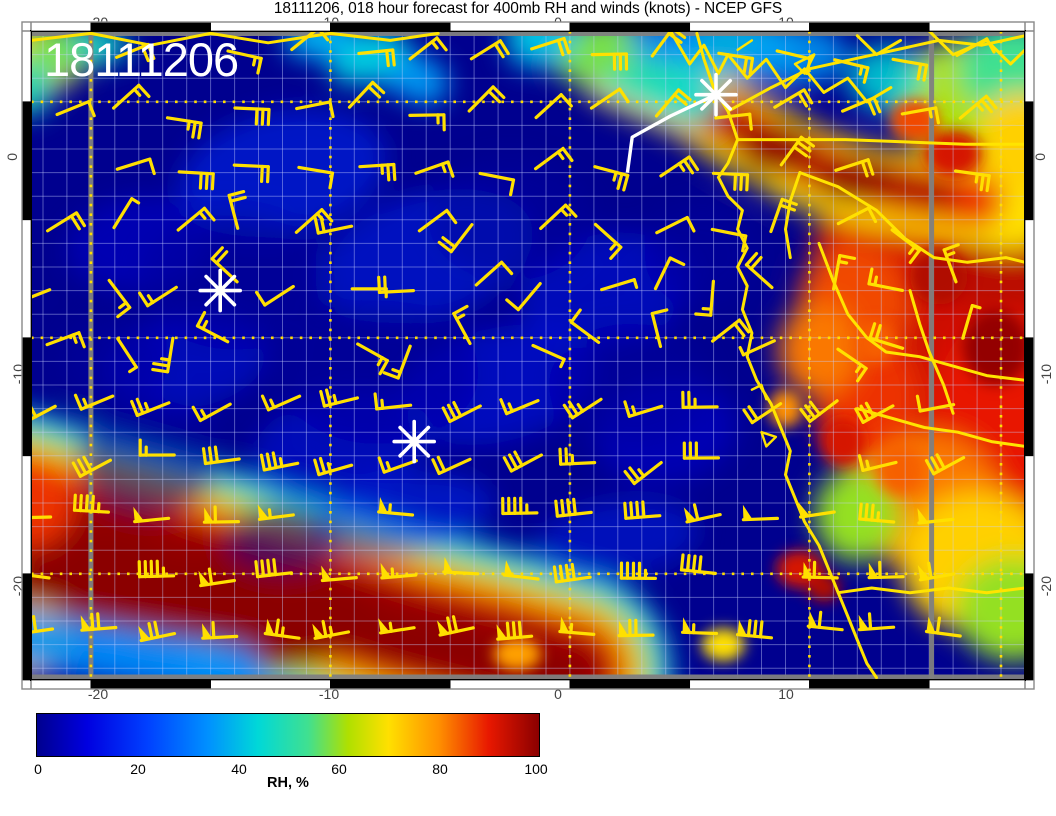 Image resolution: width=1056 pixels, height=816 pixels. What do you see at coordinates (671, 133) in the screenshot?
I see `flight-track` at bounding box center [671, 133].